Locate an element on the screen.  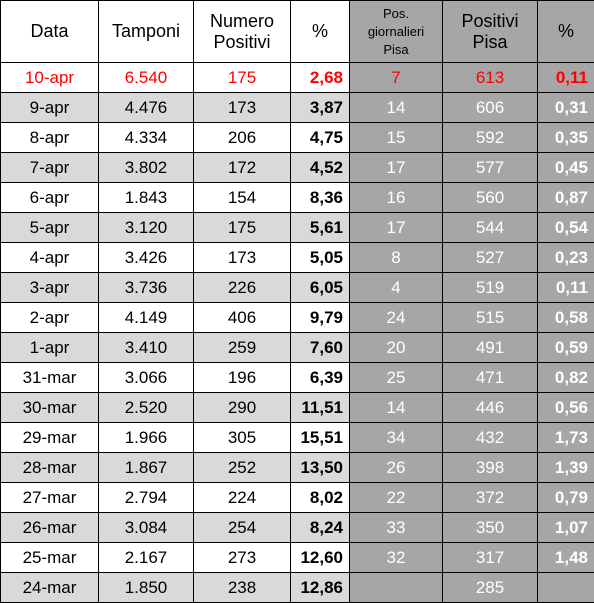
cell-percent-2: 0,82 is located at coordinates (566, 378).